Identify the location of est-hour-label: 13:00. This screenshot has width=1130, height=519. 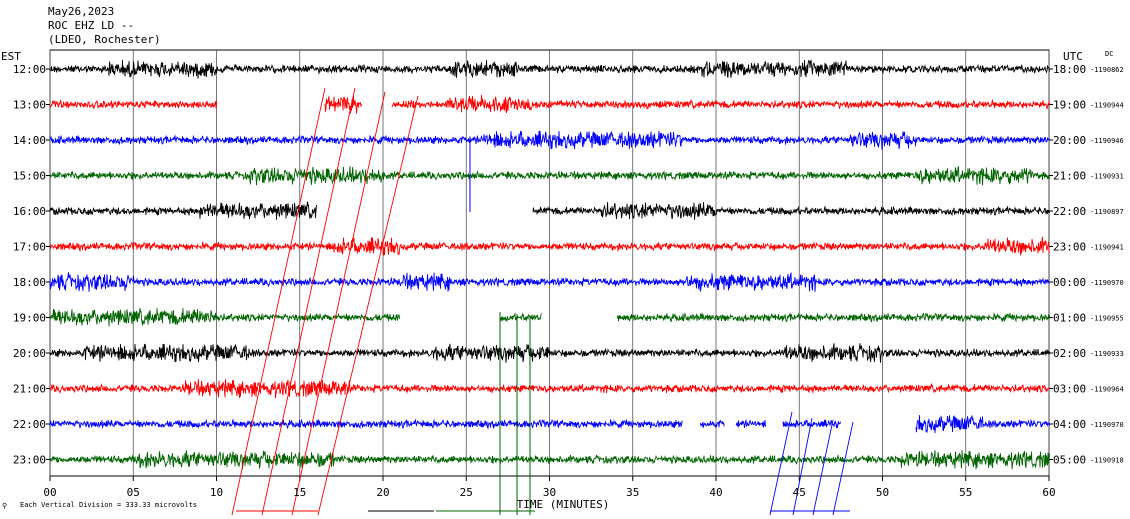
(29, 105).